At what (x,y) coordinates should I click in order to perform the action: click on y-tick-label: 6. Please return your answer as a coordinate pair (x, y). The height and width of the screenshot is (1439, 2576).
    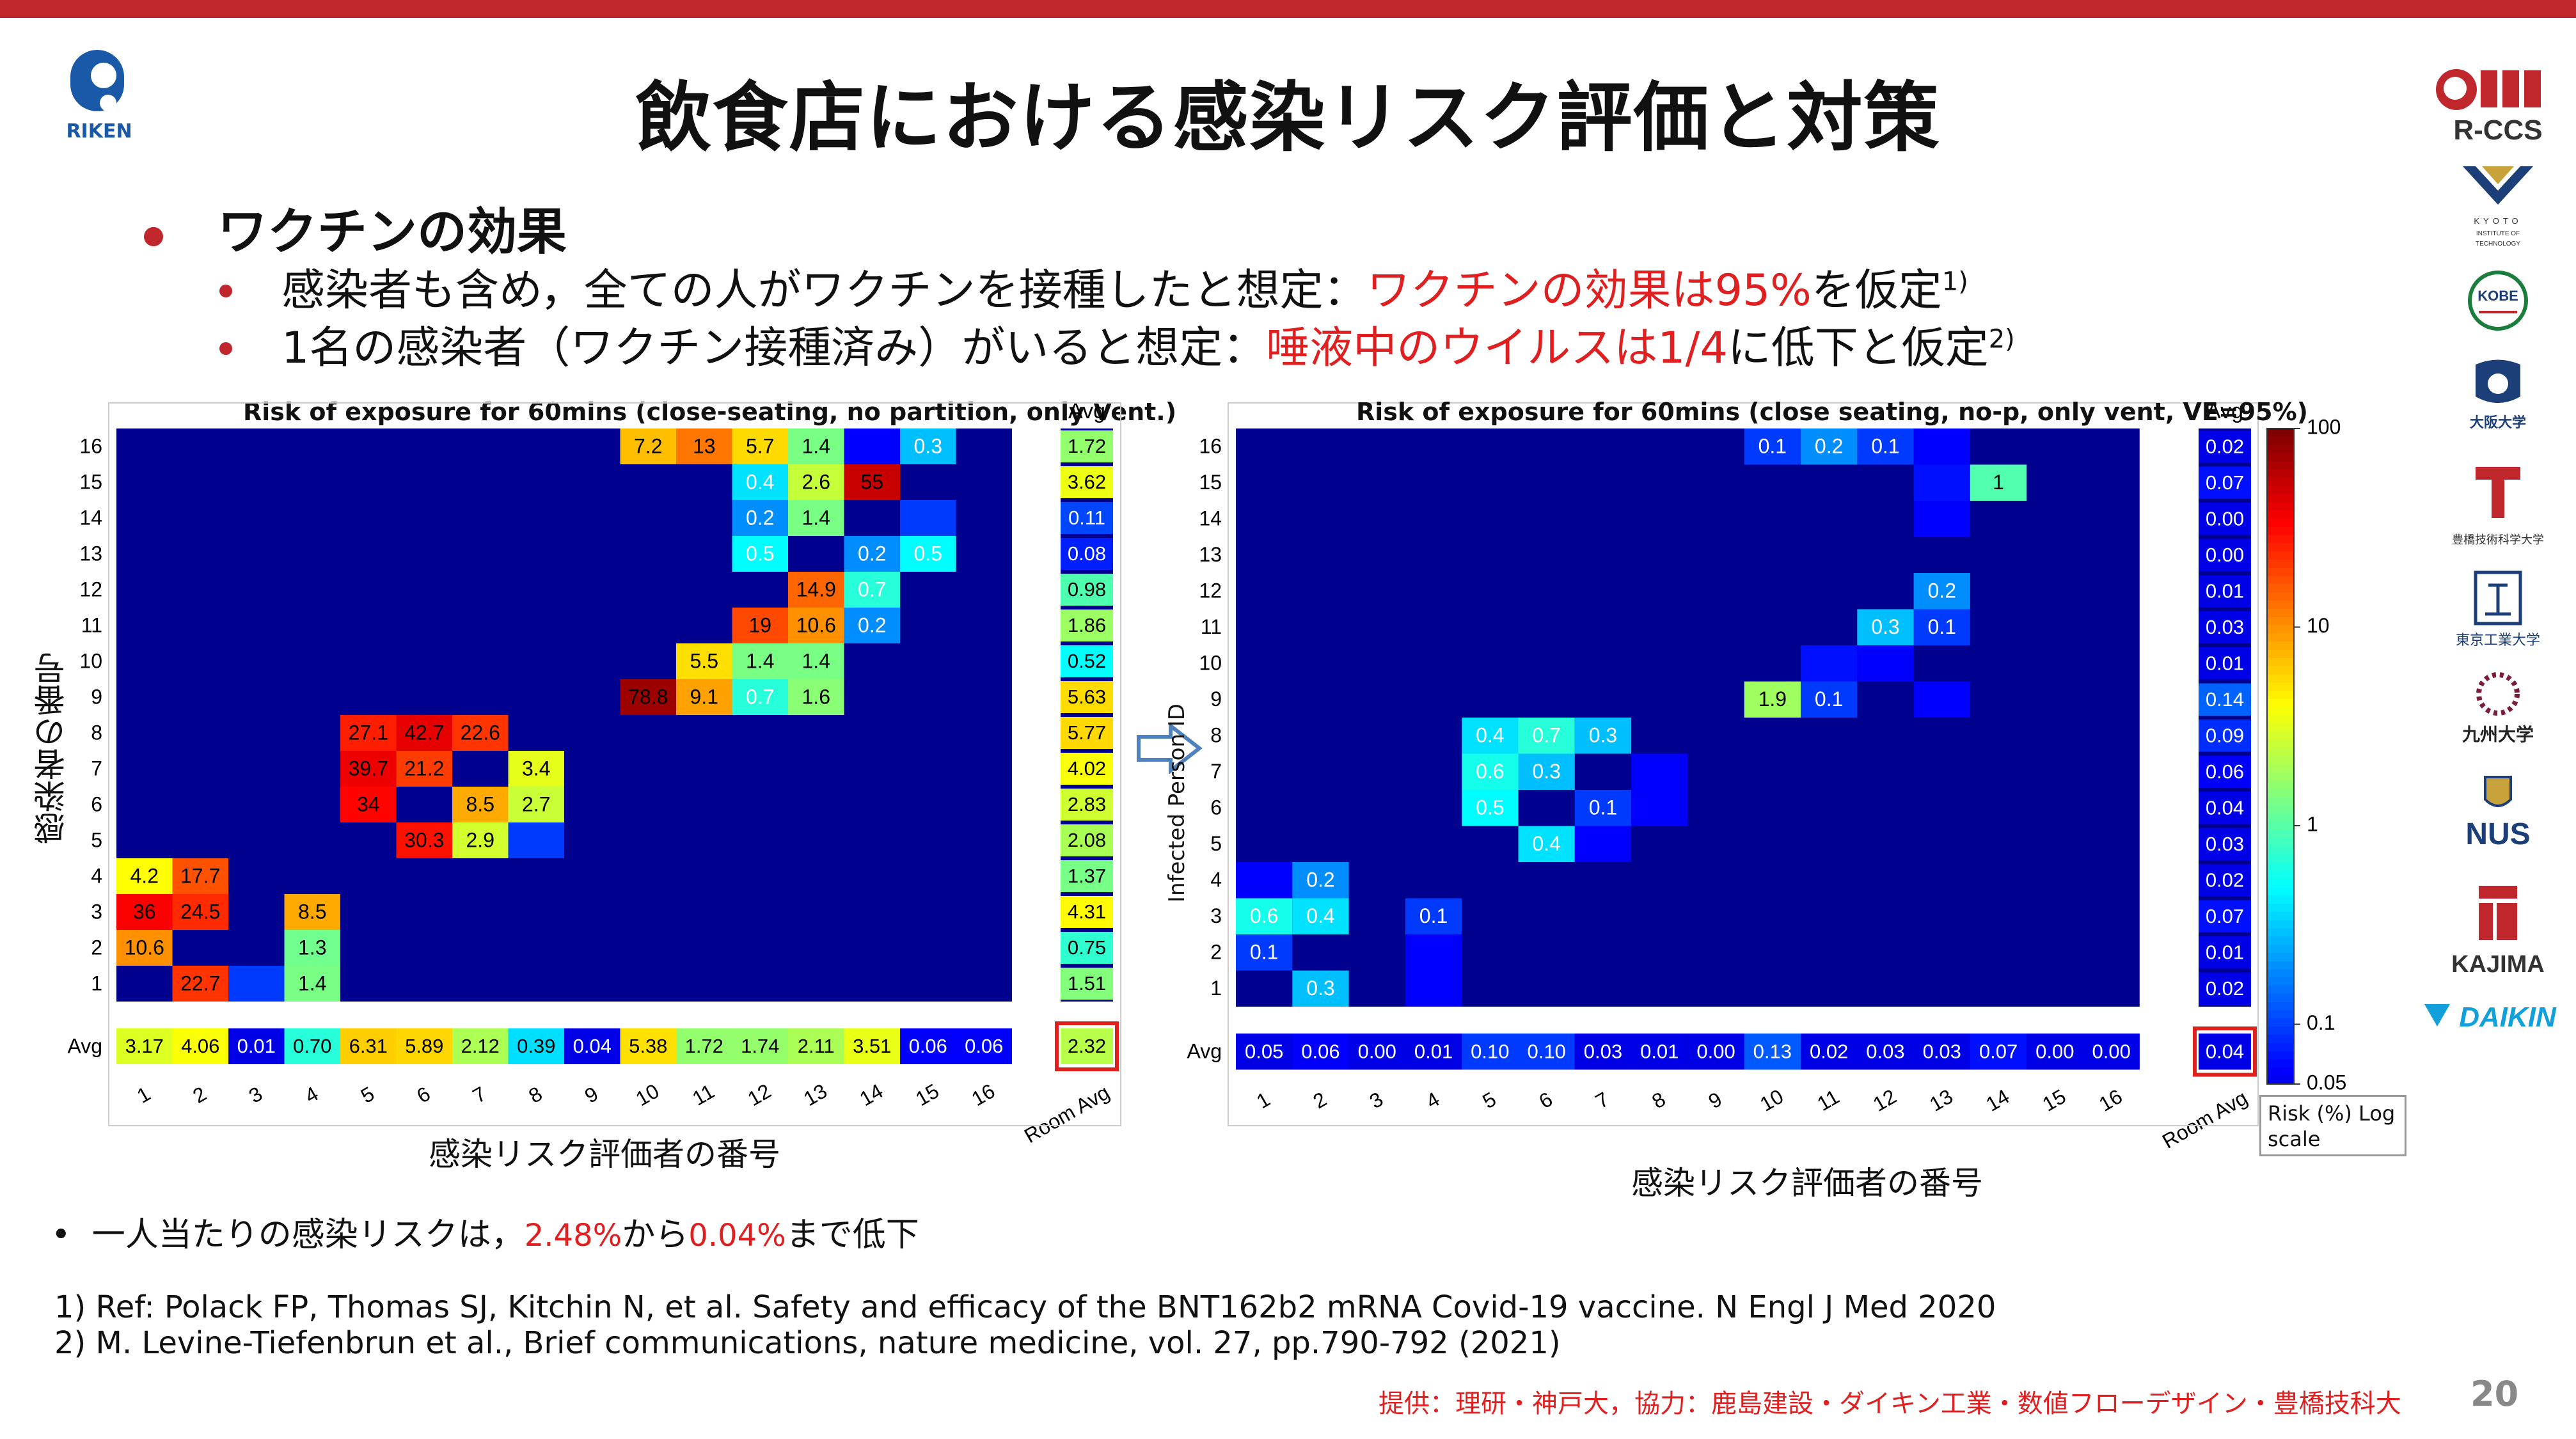
    Looking at the image, I should click on (96, 804).